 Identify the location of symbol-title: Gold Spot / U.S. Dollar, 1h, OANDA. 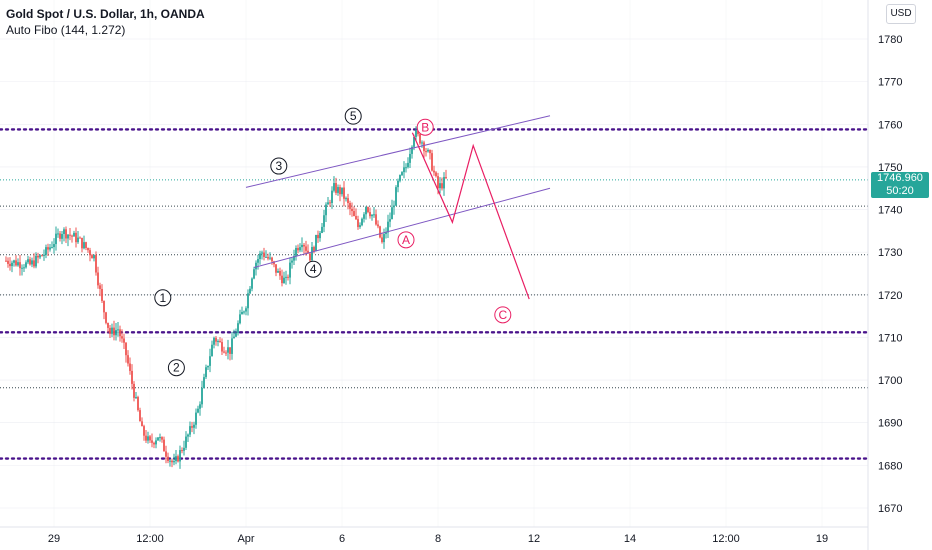
(105, 14).